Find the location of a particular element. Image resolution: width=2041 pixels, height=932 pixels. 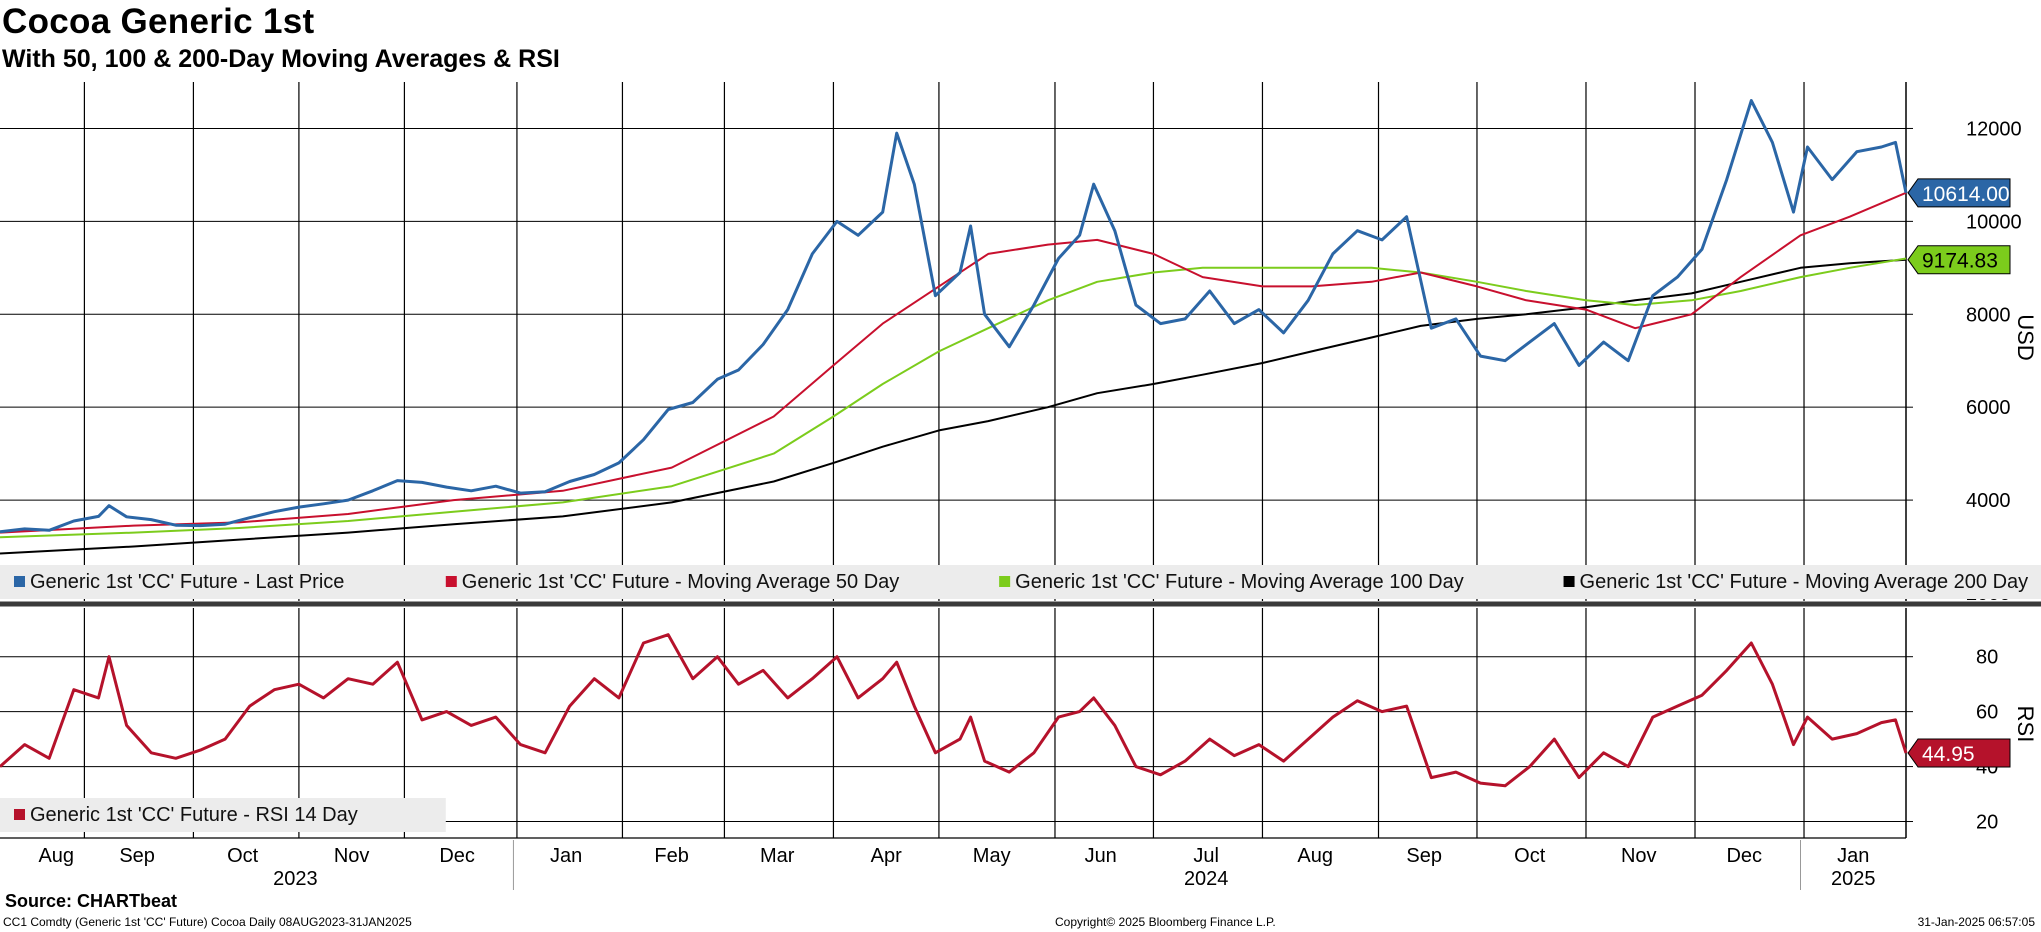

chart-title: Cocoa Generic 1st is located at coordinates (158, 21).